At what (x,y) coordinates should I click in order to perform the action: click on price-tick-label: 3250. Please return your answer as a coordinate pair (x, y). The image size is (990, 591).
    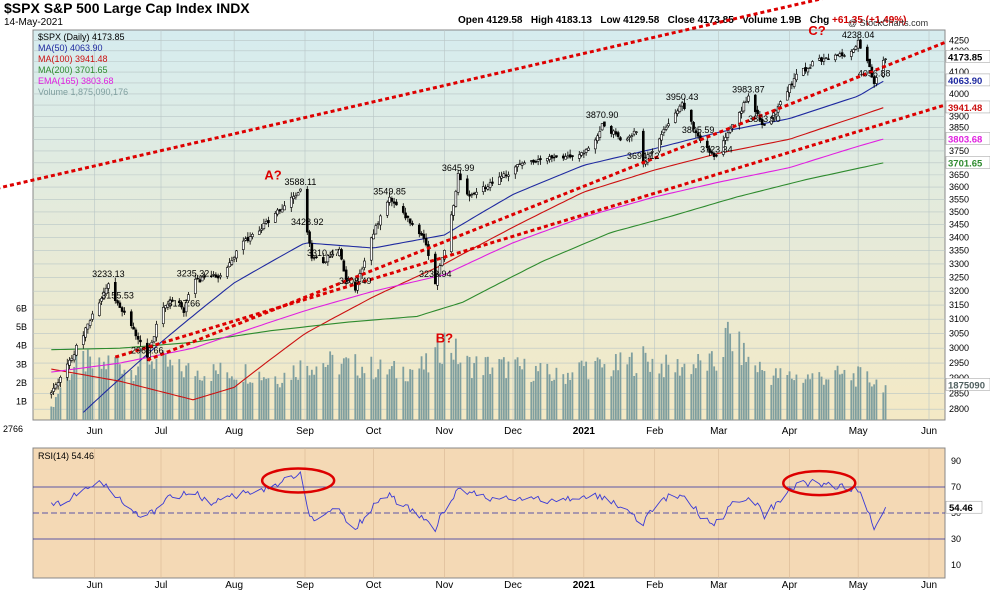
    Looking at the image, I should click on (959, 277).